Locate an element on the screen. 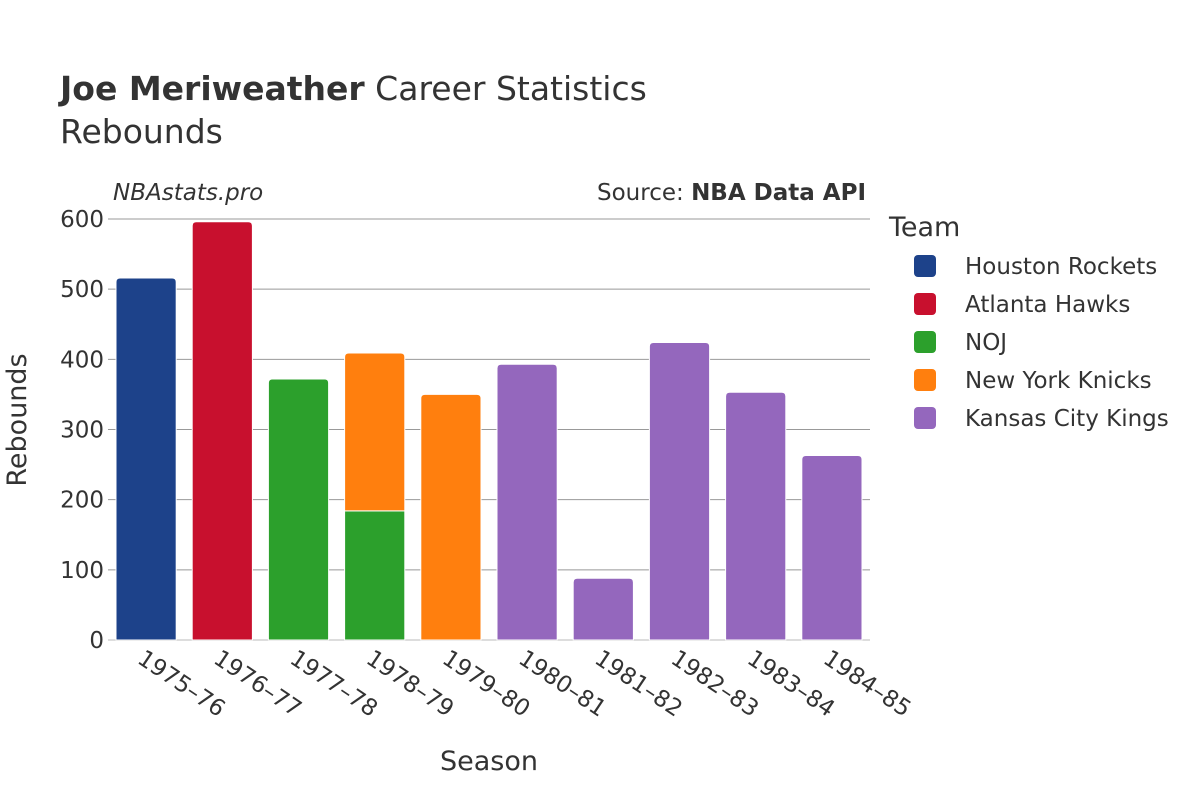  chart-subtitle: Rebounds is located at coordinates (141, 131).